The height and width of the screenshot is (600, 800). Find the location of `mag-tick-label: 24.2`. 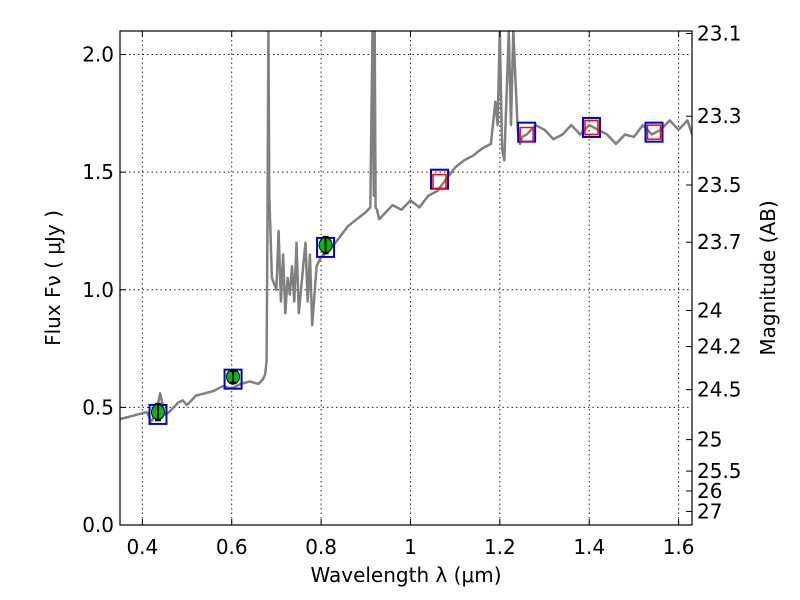

mag-tick-label: 24.2 is located at coordinates (719, 347).